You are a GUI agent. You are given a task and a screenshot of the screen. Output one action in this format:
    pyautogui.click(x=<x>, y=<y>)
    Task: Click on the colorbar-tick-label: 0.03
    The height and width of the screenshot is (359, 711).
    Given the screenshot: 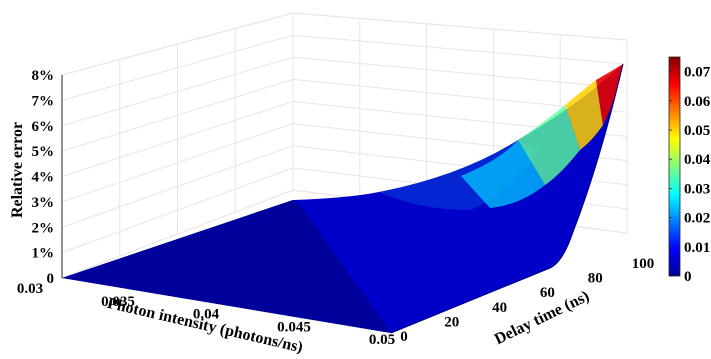 What is the action you would take?
    pyautogui.click(x=697, y=189)
    